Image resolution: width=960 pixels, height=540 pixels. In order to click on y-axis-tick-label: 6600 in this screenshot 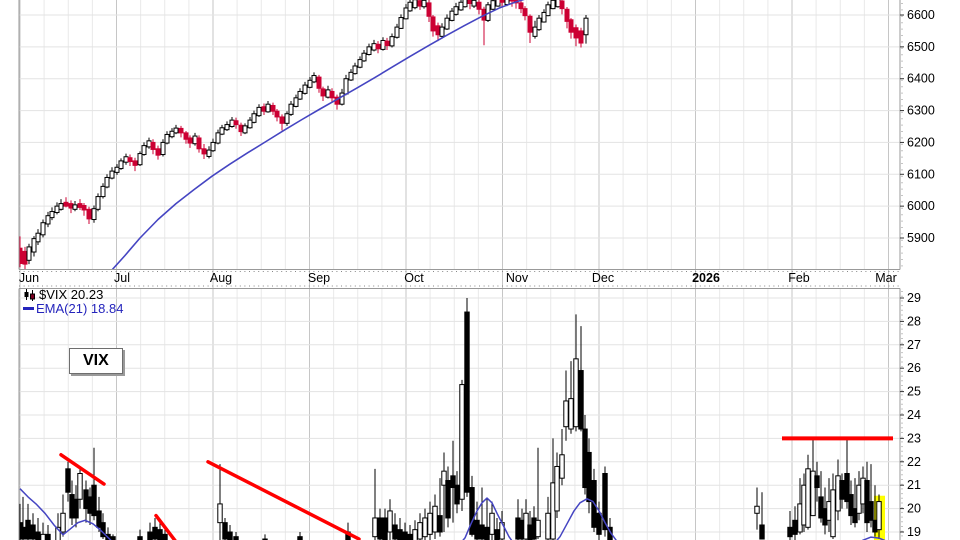, I will do `click(921, 15)`.